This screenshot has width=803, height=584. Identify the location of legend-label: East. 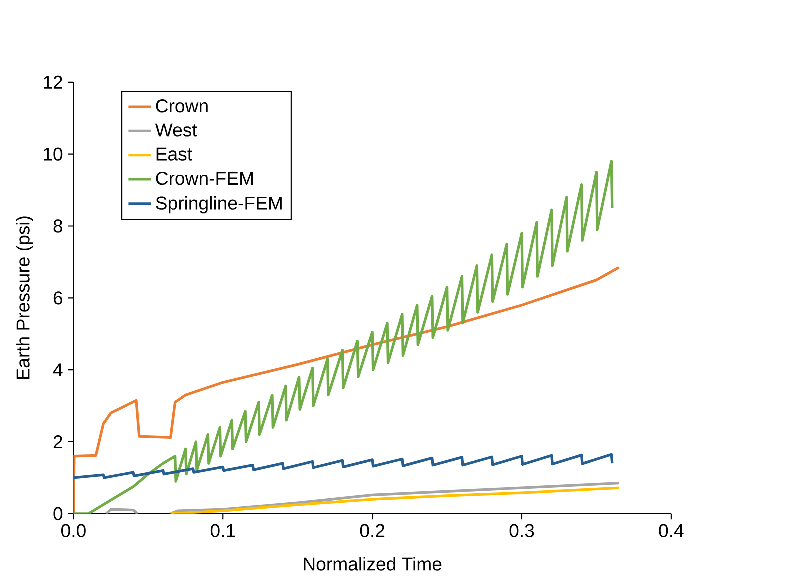
(174, 154).